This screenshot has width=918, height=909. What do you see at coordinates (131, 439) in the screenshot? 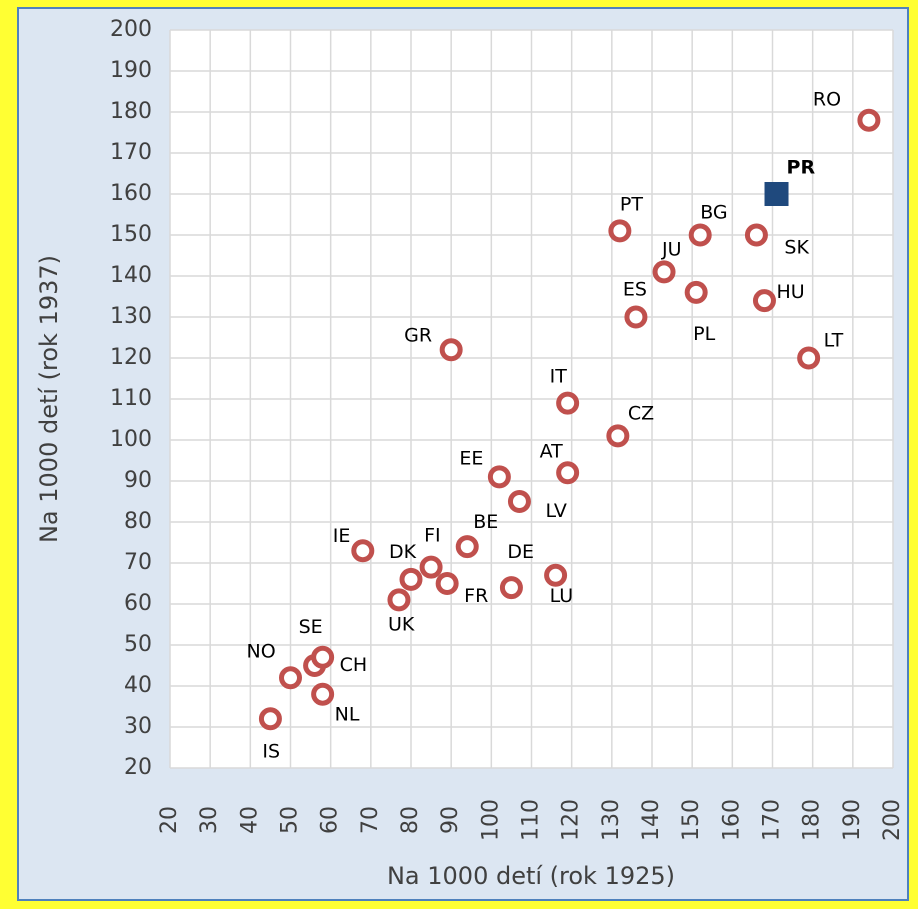
I see `y-tick-label: 100` at bounding box center [131, 439].